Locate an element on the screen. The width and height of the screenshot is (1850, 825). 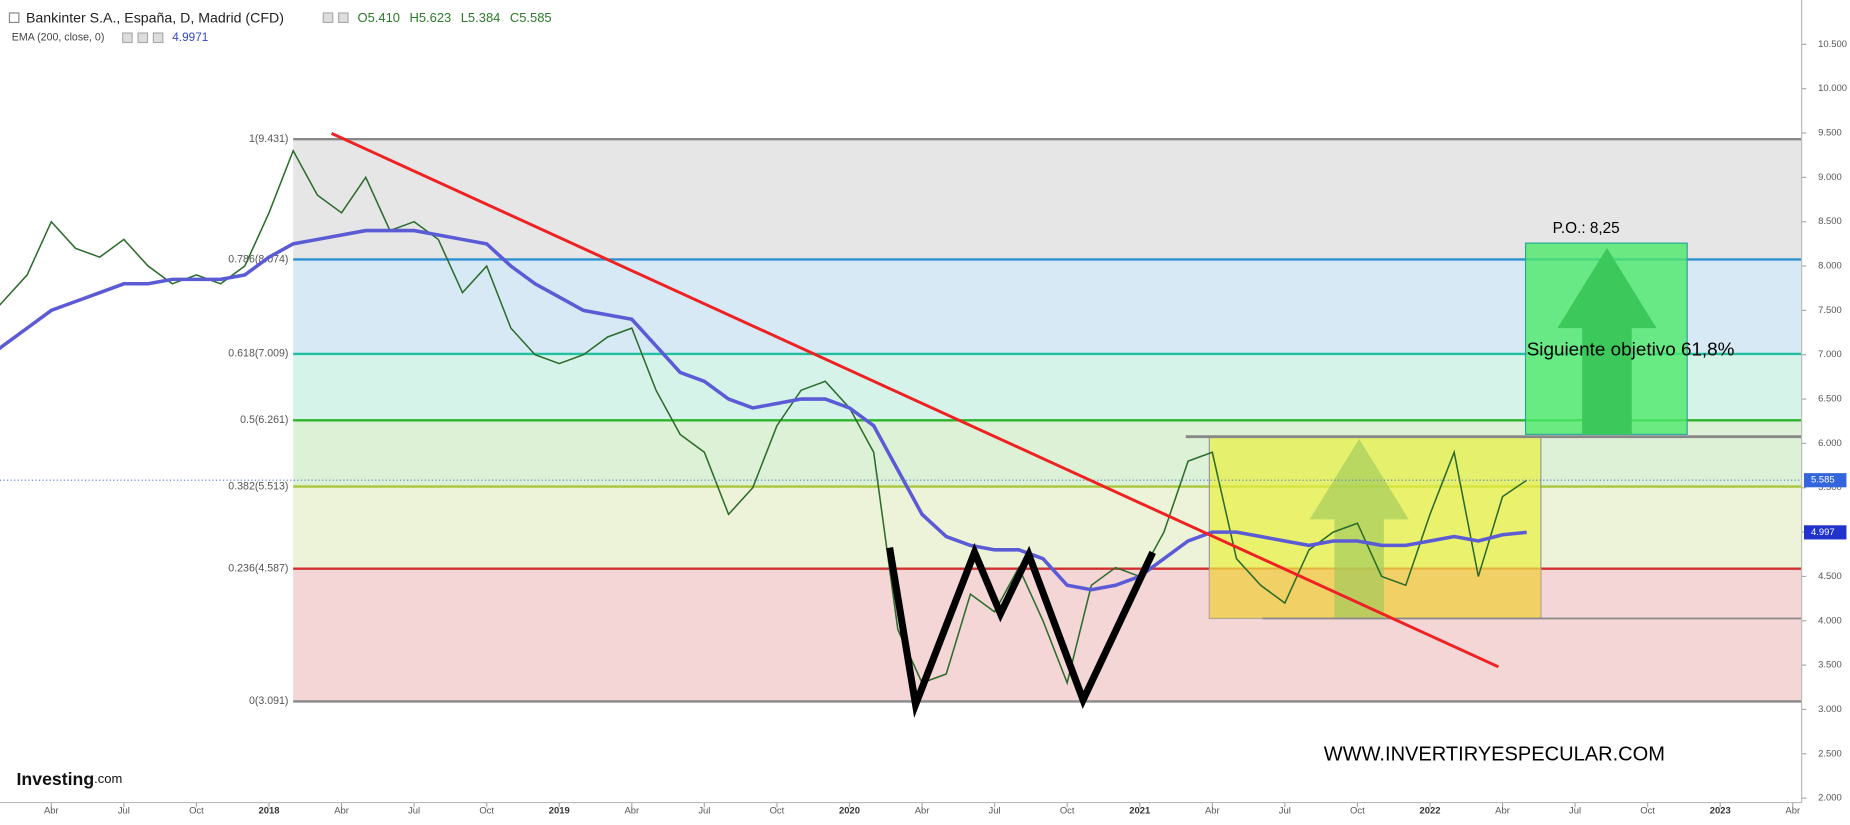
fib-label: 0.618(7.009) is located at coordinates (258, 354).